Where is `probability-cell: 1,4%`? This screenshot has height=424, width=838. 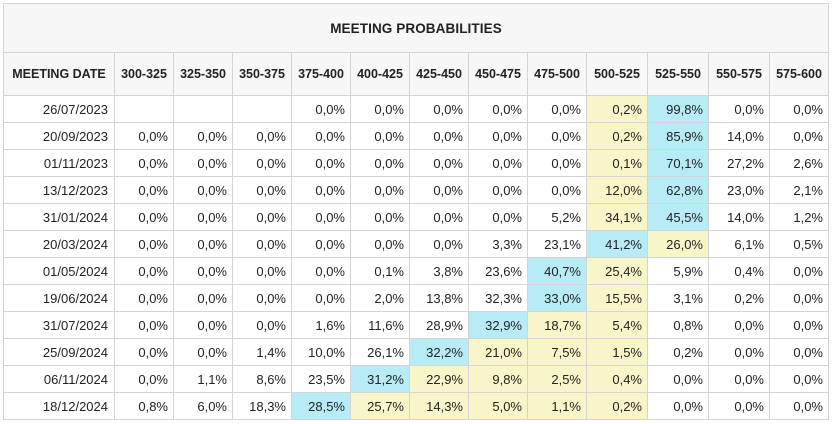
probability-cell: 1,4% is located at coordinates (262, 352).